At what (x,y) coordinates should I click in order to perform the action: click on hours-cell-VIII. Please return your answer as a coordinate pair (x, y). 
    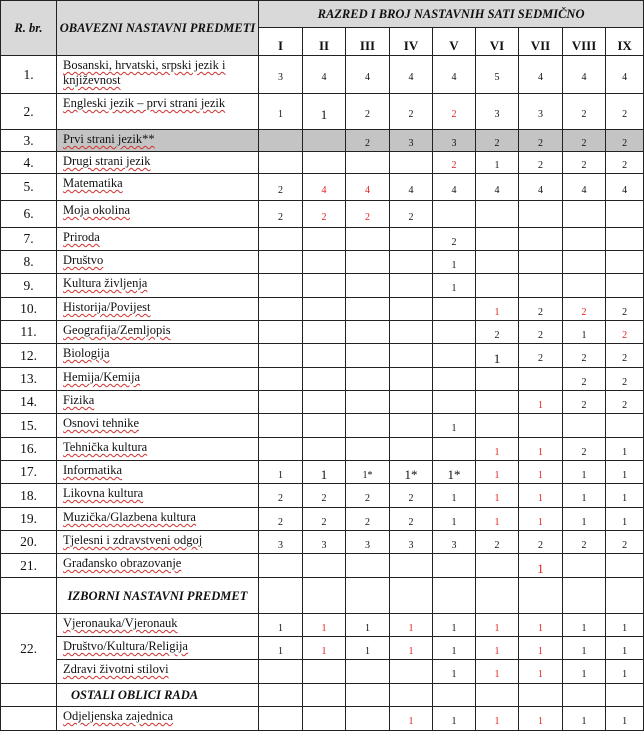
    Looking at the image, I should click on (584, 285).